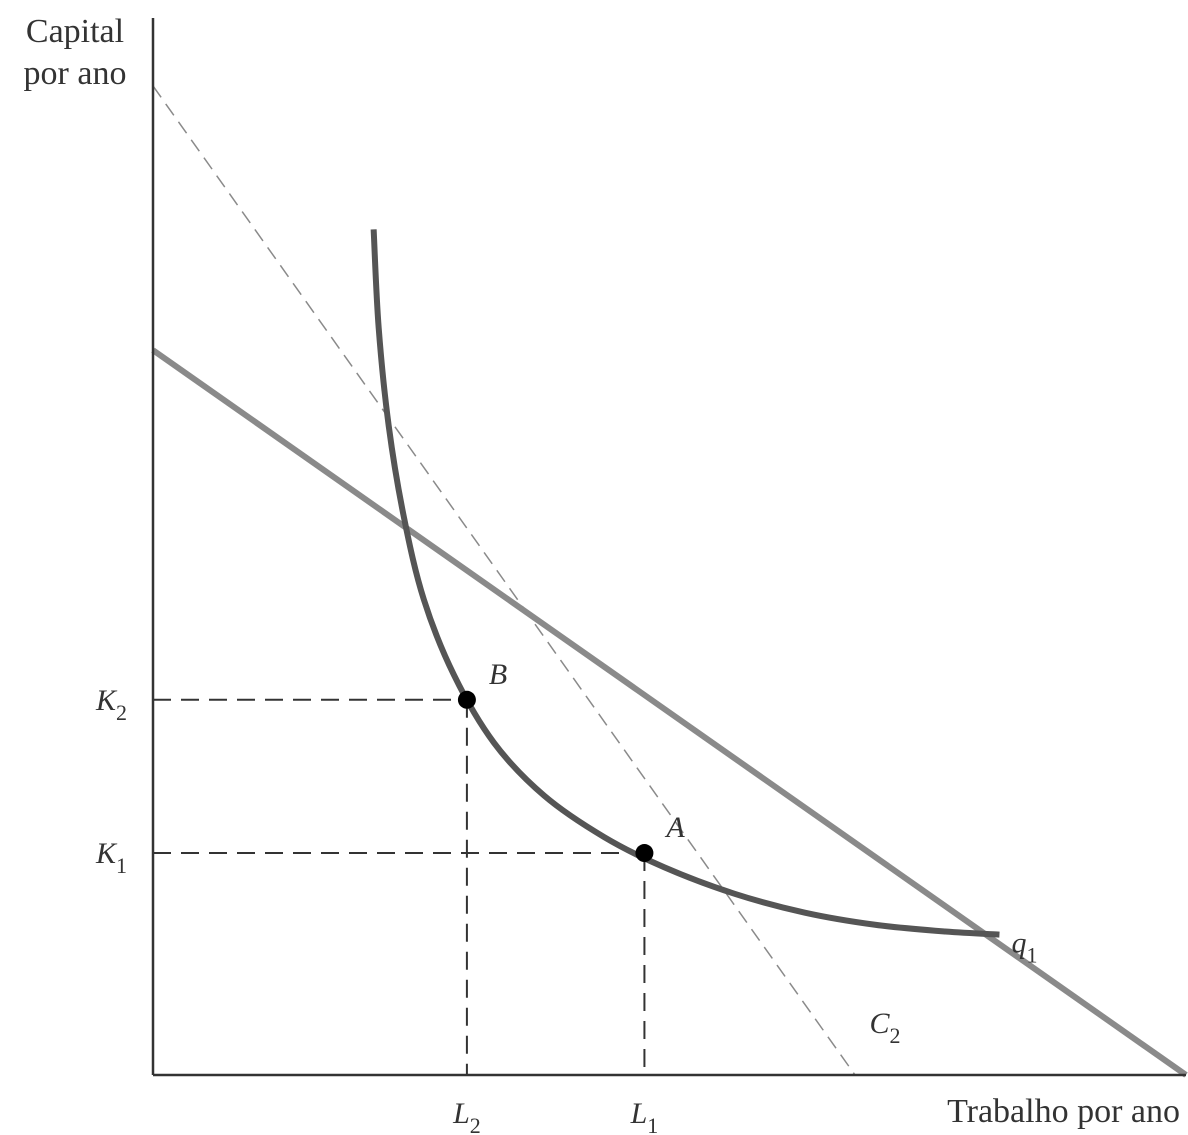  What do you see at coordinates (399, 886) in the screenshot?
I see `reference-guides` at bounding box center [399, 886].